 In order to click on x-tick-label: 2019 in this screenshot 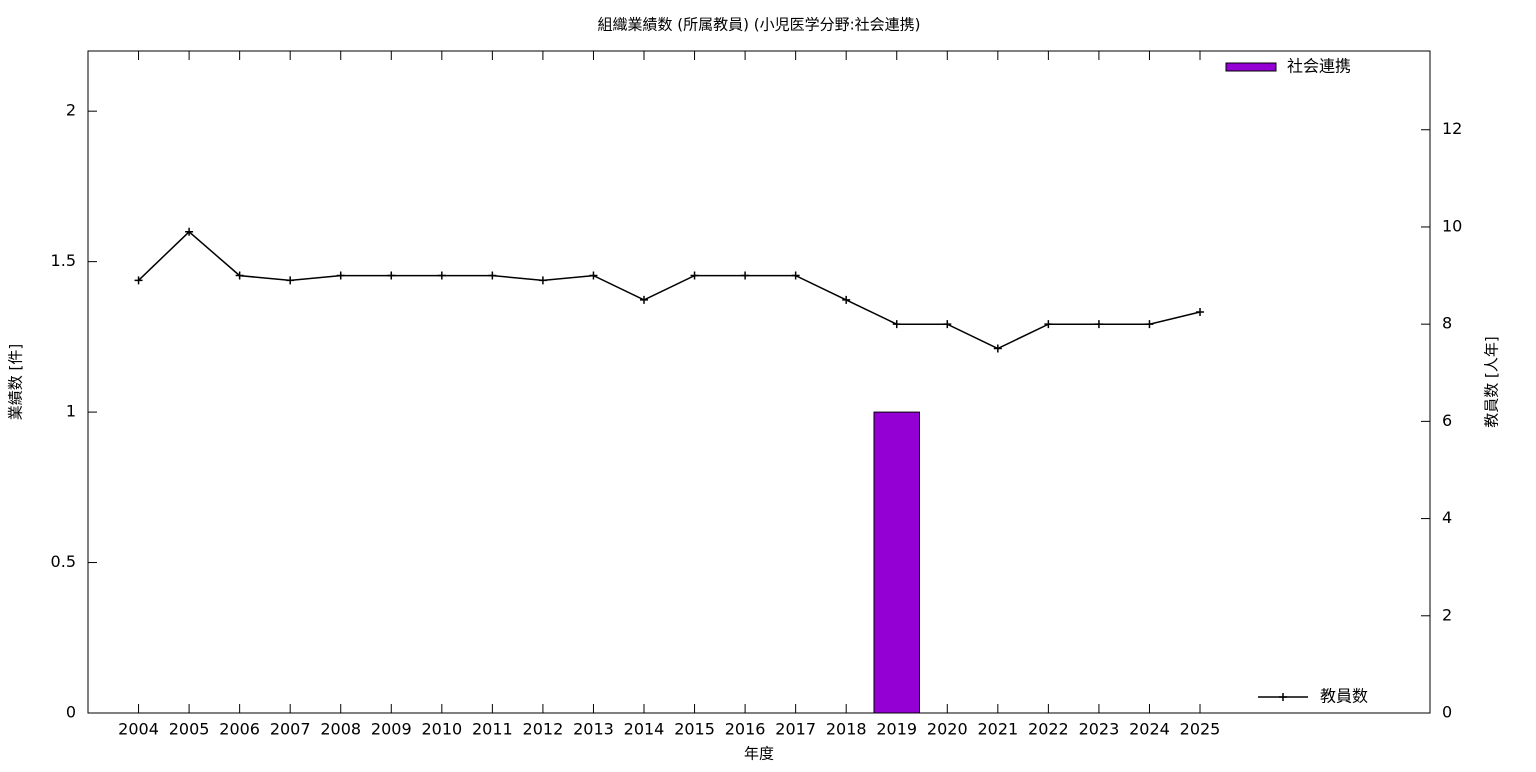, I will do `click(896, 729)`.